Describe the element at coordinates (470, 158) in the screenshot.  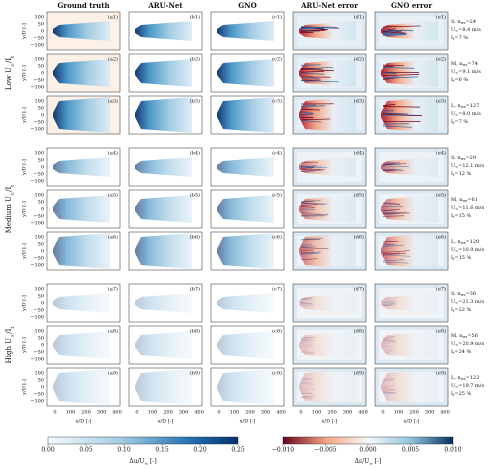
I see `text-part: =29` at that location.